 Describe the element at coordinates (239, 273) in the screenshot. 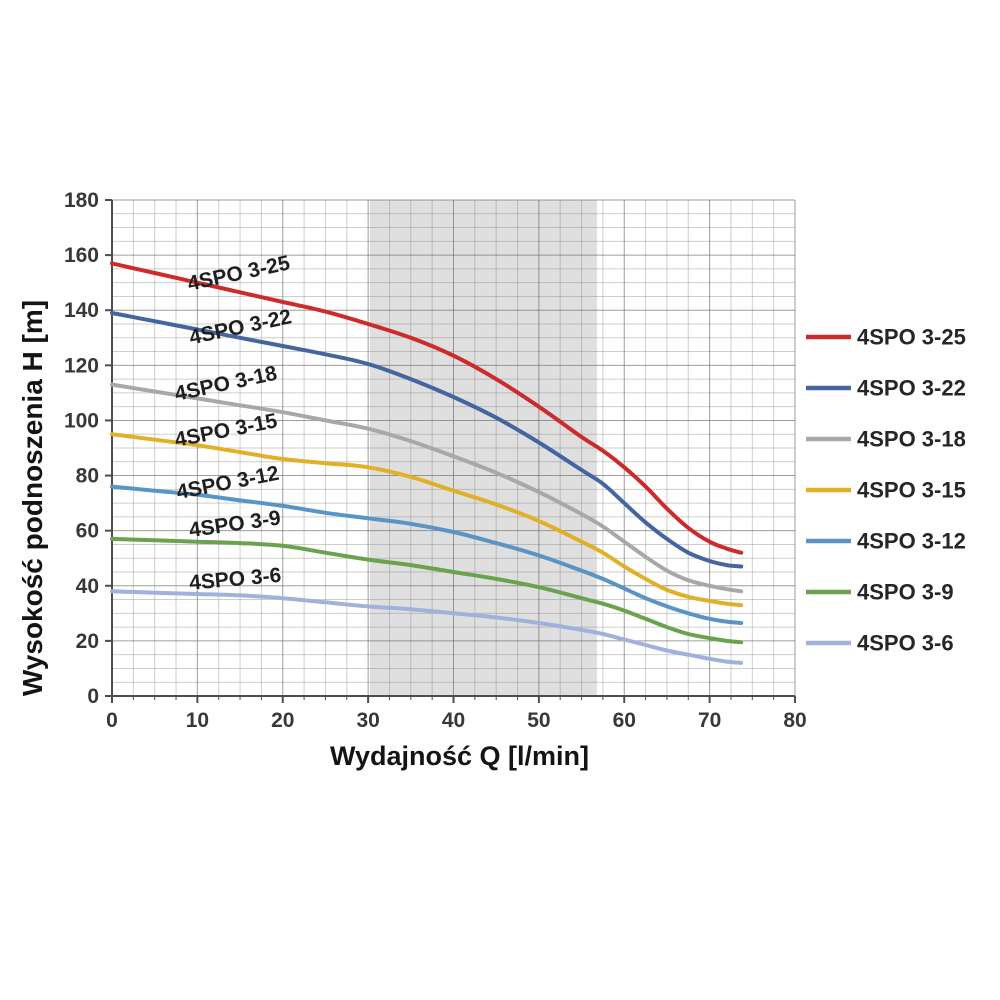

I see `curve-label-4spo-3-25: 4SPO 3-25` at that location.